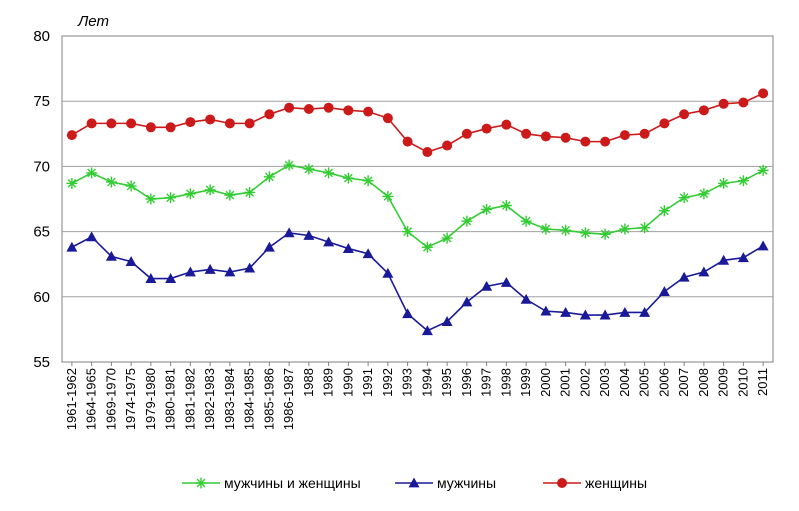 Image resolution: width=799 pixels, height=511 pixels. I want to click on x-tick-label: 1995, so click(446, 382).